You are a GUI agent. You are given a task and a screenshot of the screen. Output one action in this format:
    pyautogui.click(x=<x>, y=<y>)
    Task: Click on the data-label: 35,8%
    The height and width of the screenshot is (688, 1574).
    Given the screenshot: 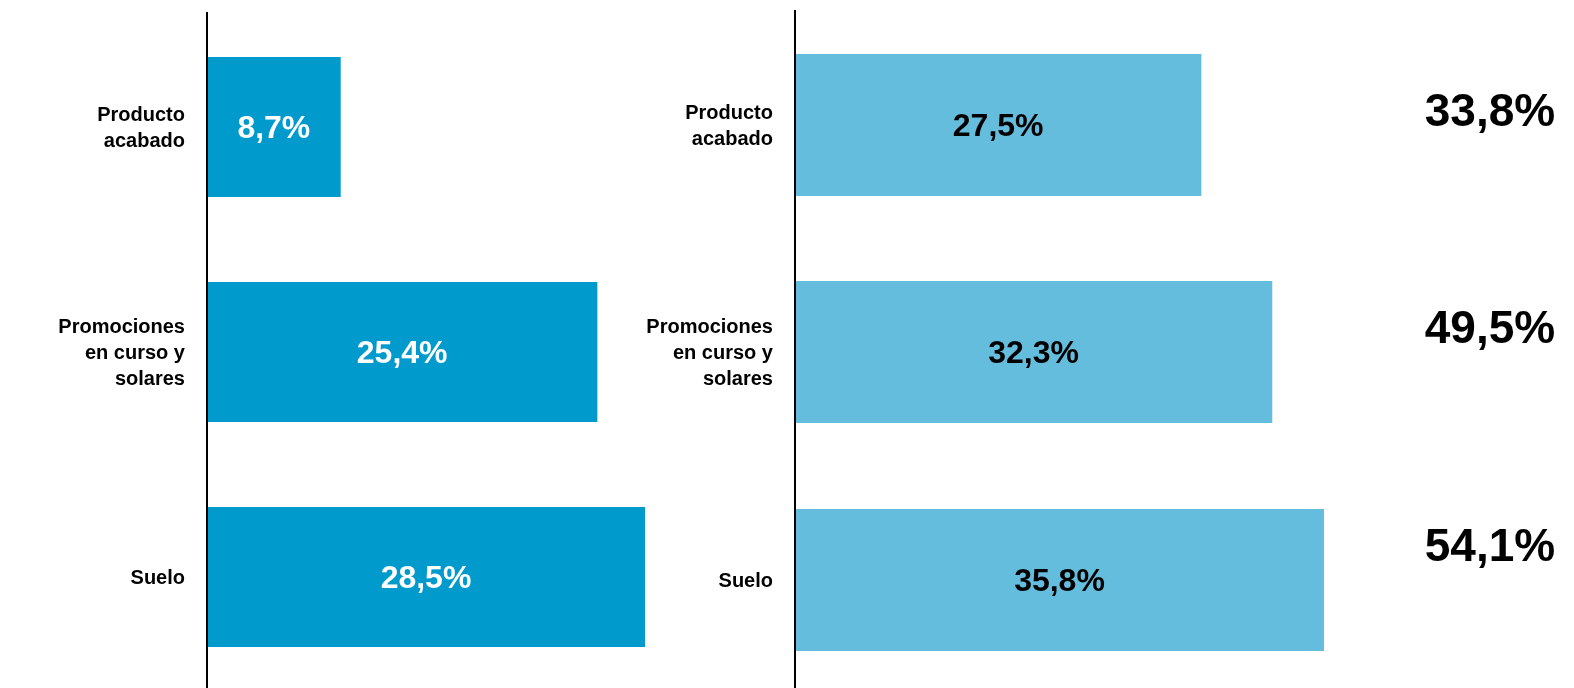 What is the action you would take?
    pyautogui.click(x=1059, y=580)
    